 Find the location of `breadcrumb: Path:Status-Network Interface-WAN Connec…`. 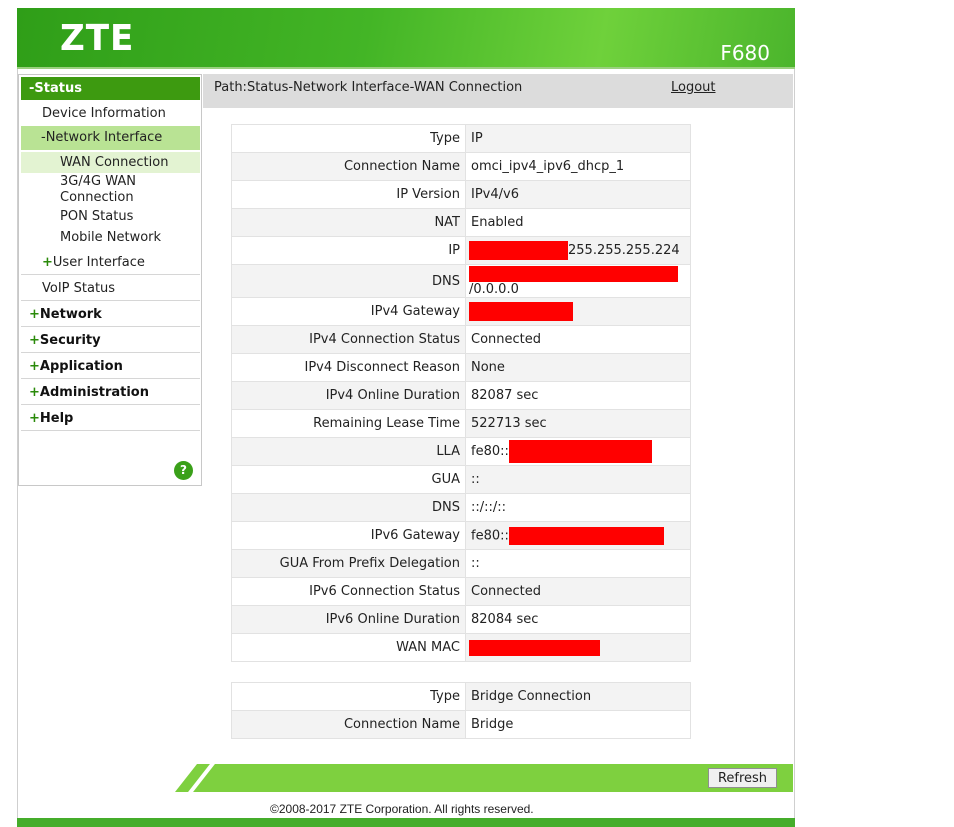

breadcrumb: Path:Status-Network Interface-WAN Connec… is located at coordinates (368, 87).